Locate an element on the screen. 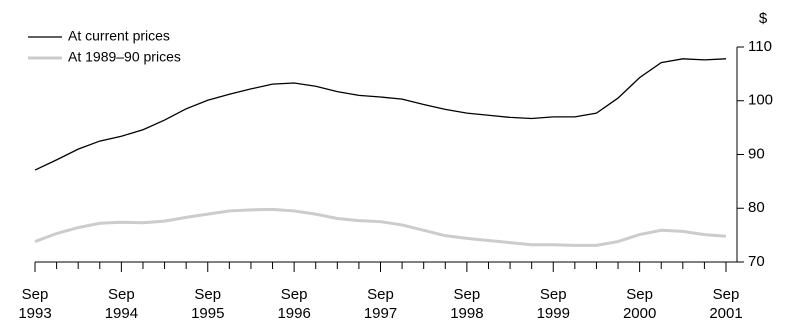  y-tick-label: 70 is located at coordinates (756, 261).